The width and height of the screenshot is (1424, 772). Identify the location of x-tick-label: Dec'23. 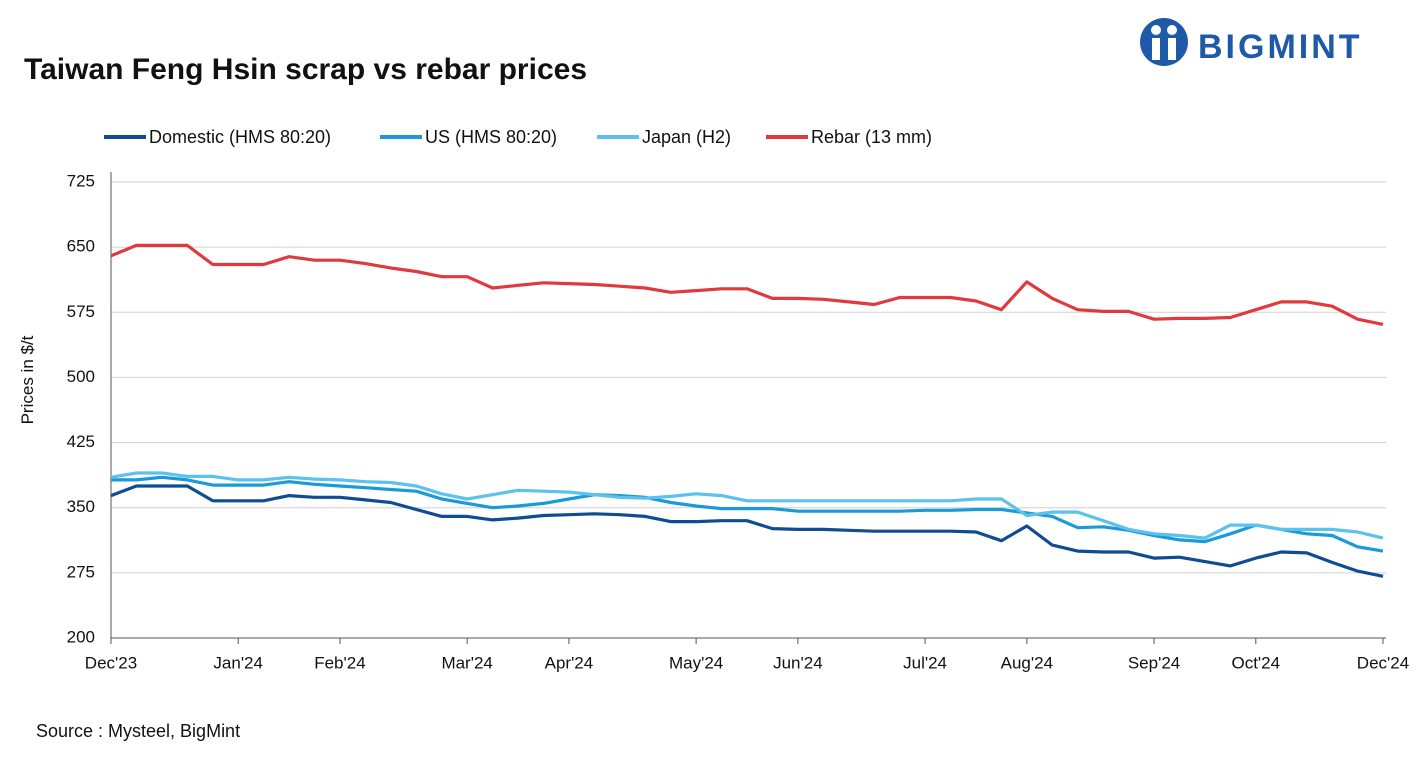
(111, 662).